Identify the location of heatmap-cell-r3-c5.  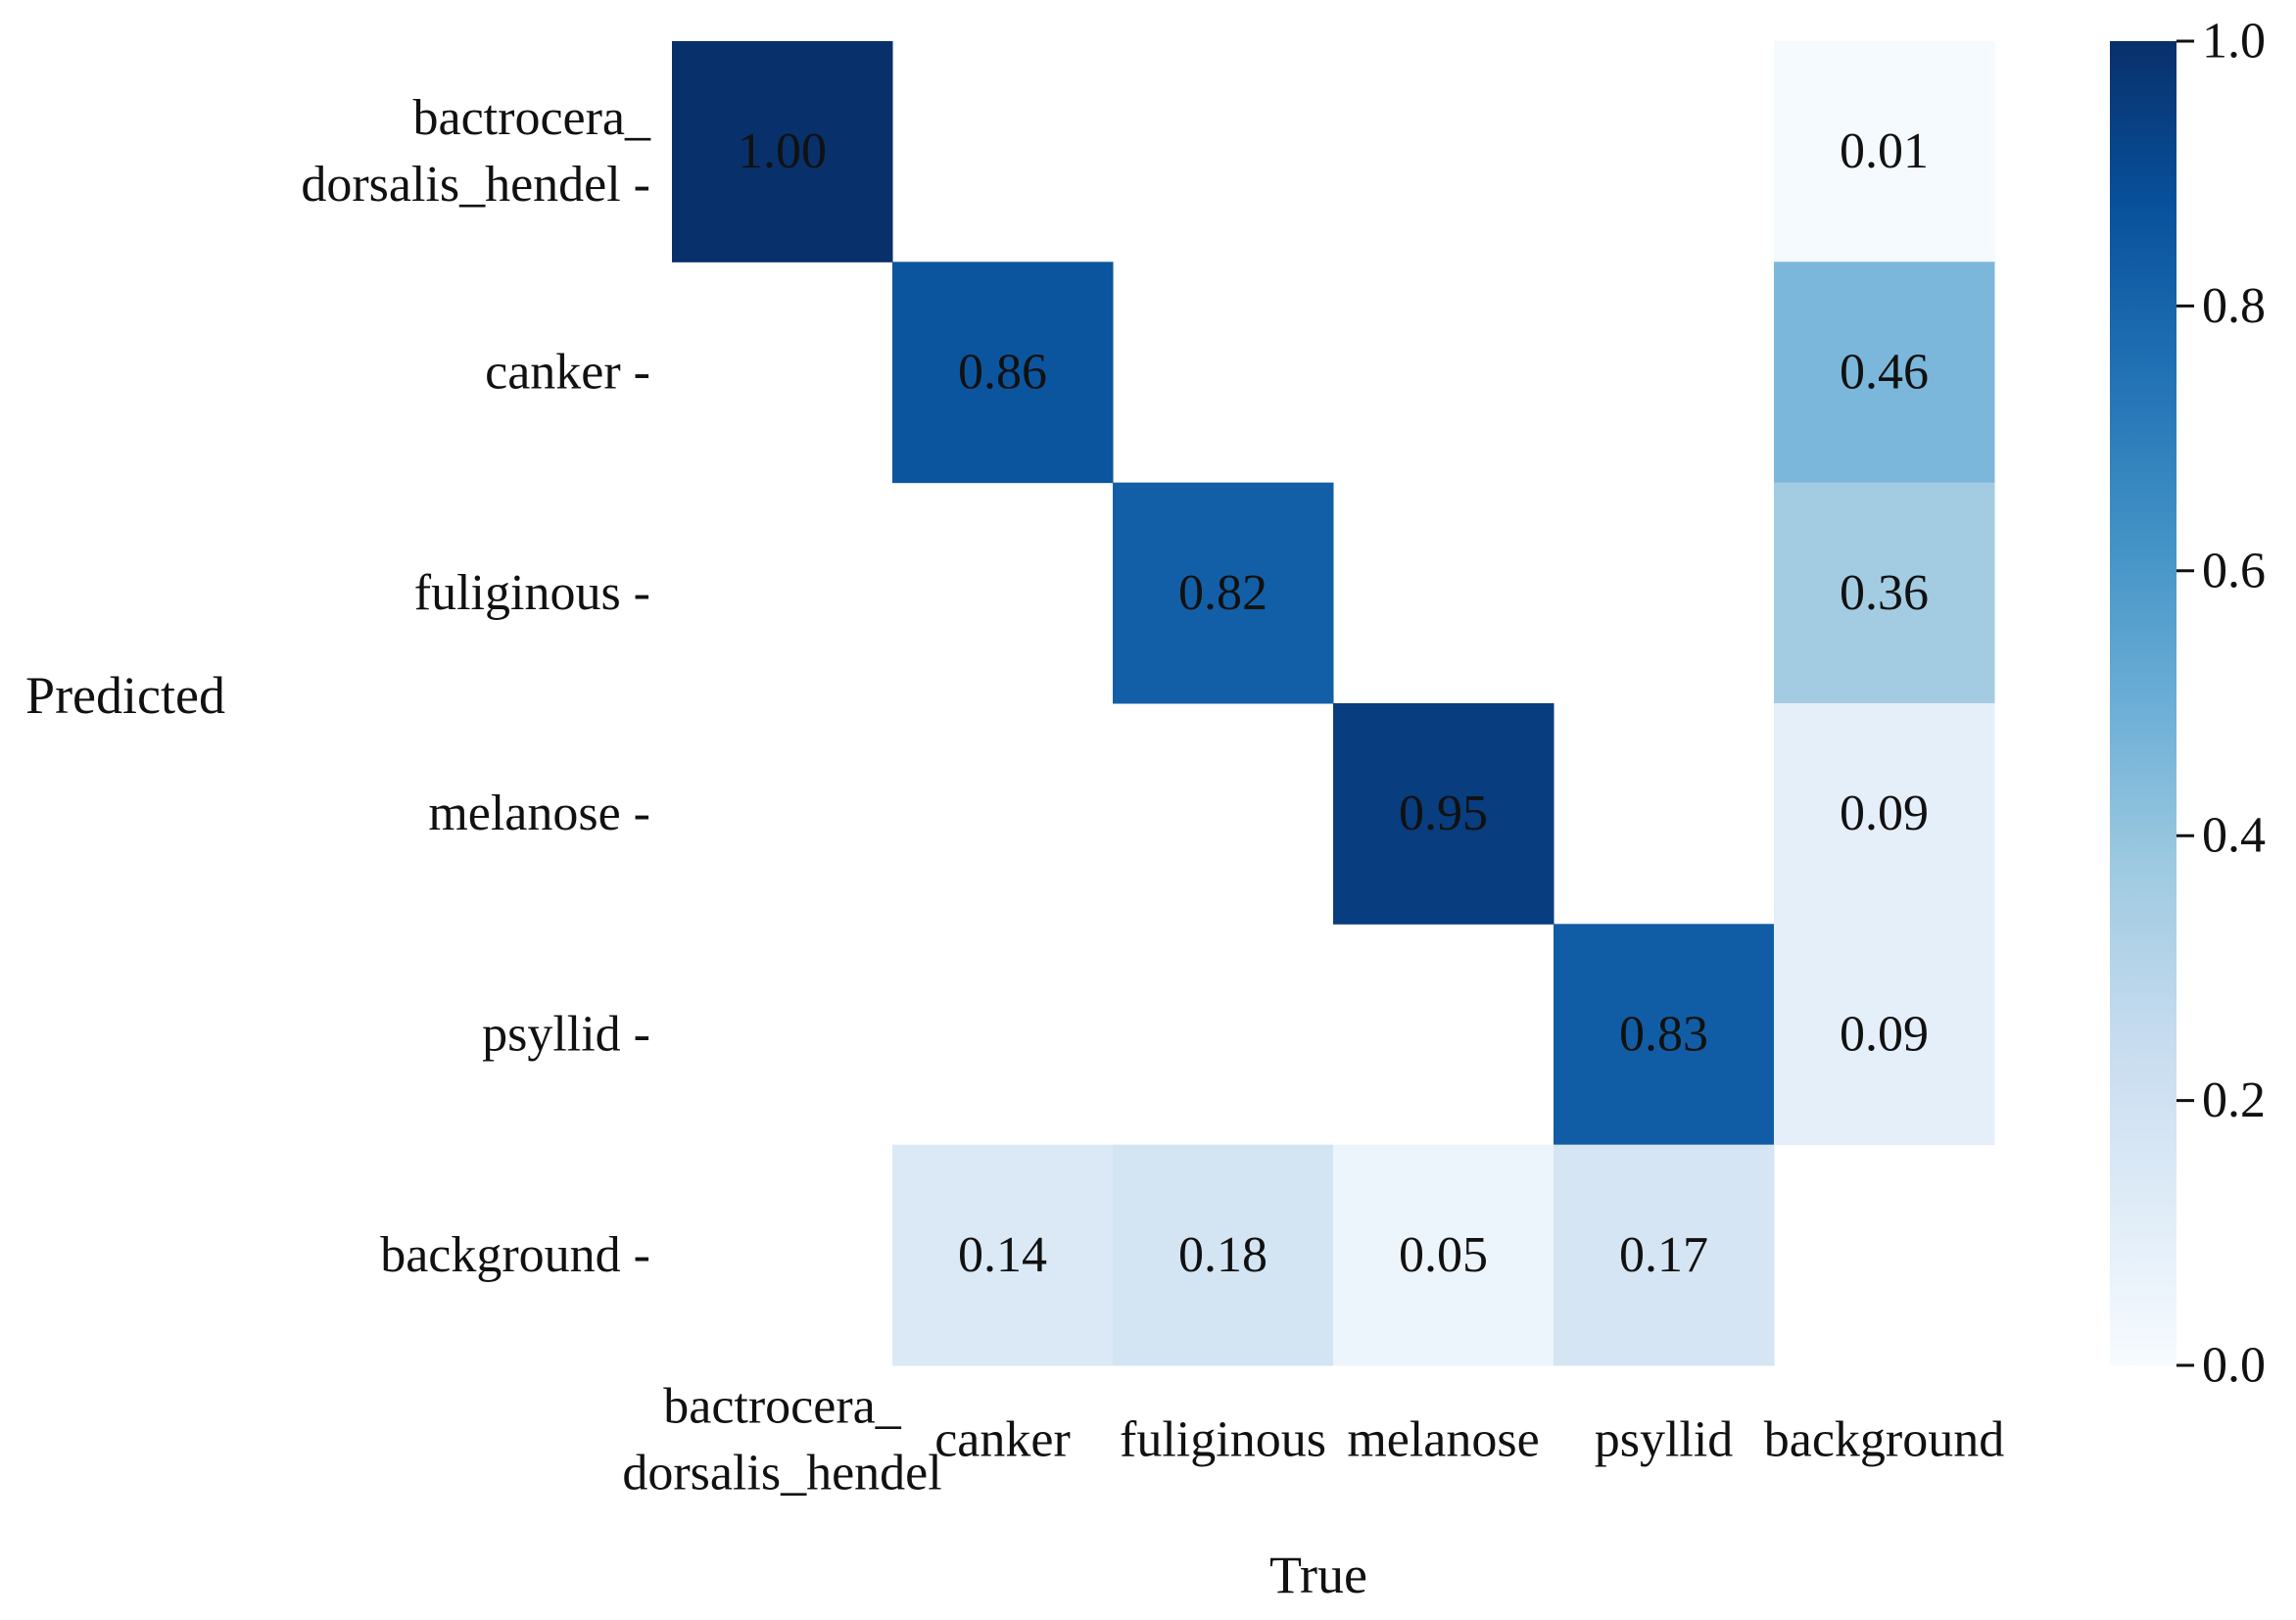
(1885, 813).